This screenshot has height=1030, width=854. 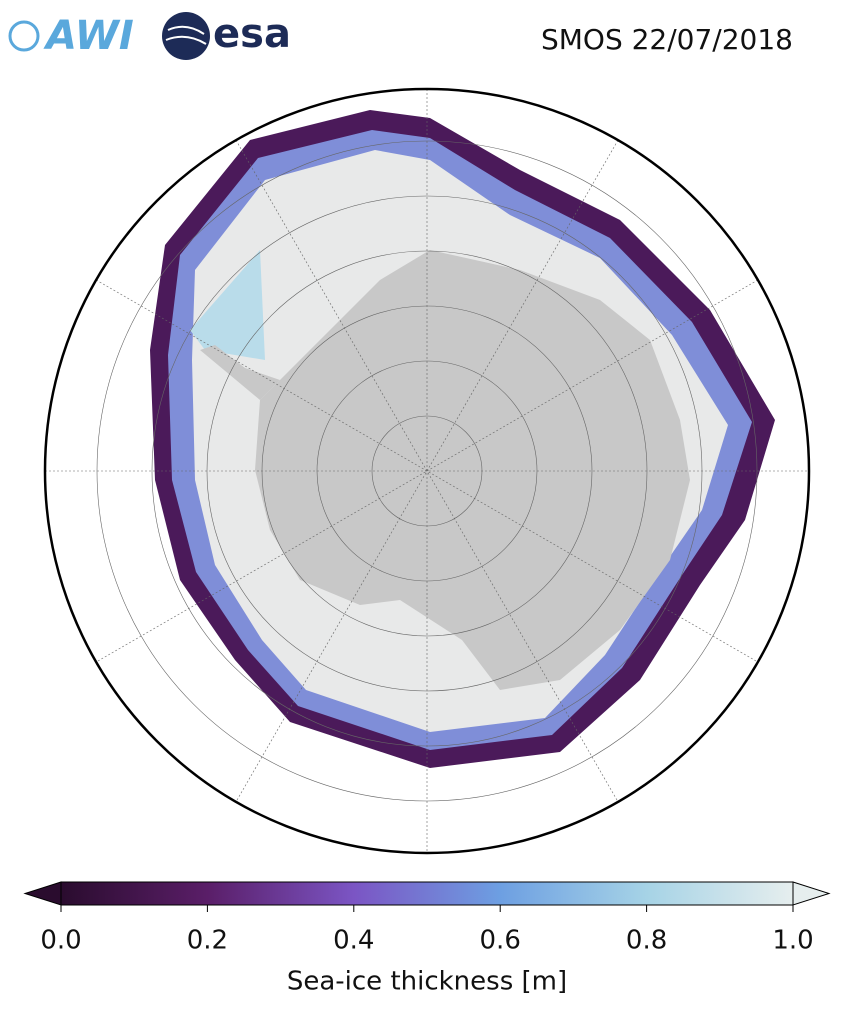 I want to click on colorbar-tick-label: 1.0, so click(x=792, y=941).